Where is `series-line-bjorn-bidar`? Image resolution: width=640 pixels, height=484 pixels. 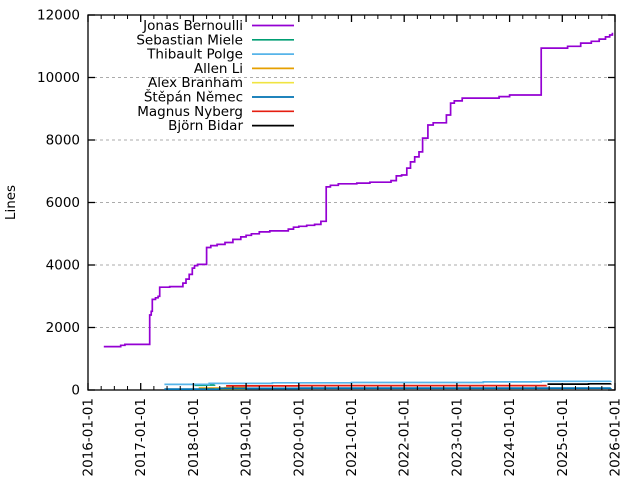
series-line-bjorn-bidar is located at coordinates (579, 384).